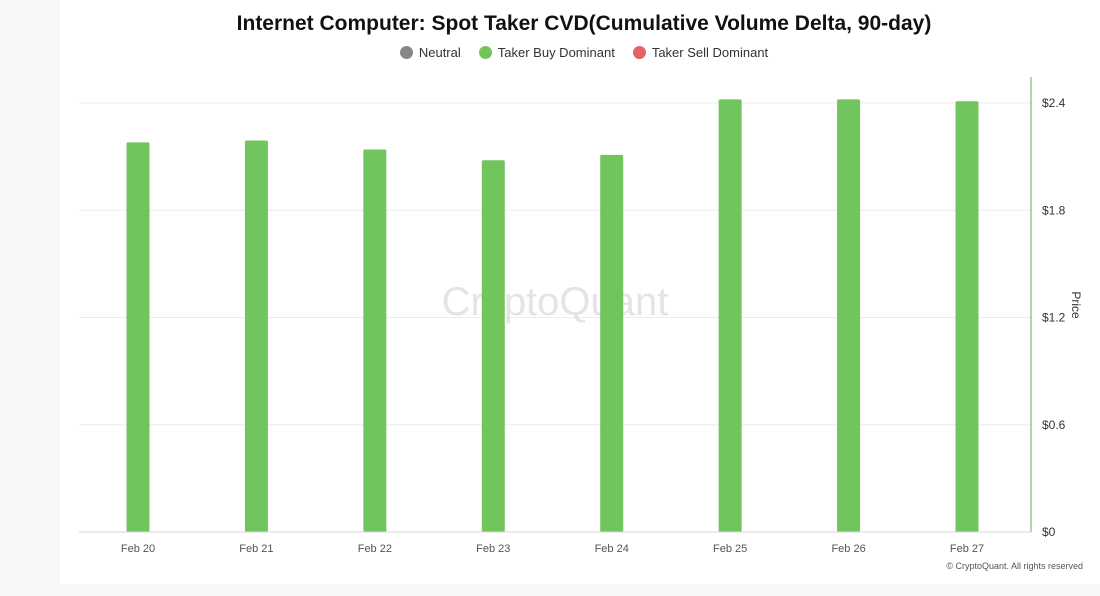 The height and width of the screenshot is (596, 1100). I want to click on legend-item-taker-buy: Taker Buy Dominant, so click(546, 52).